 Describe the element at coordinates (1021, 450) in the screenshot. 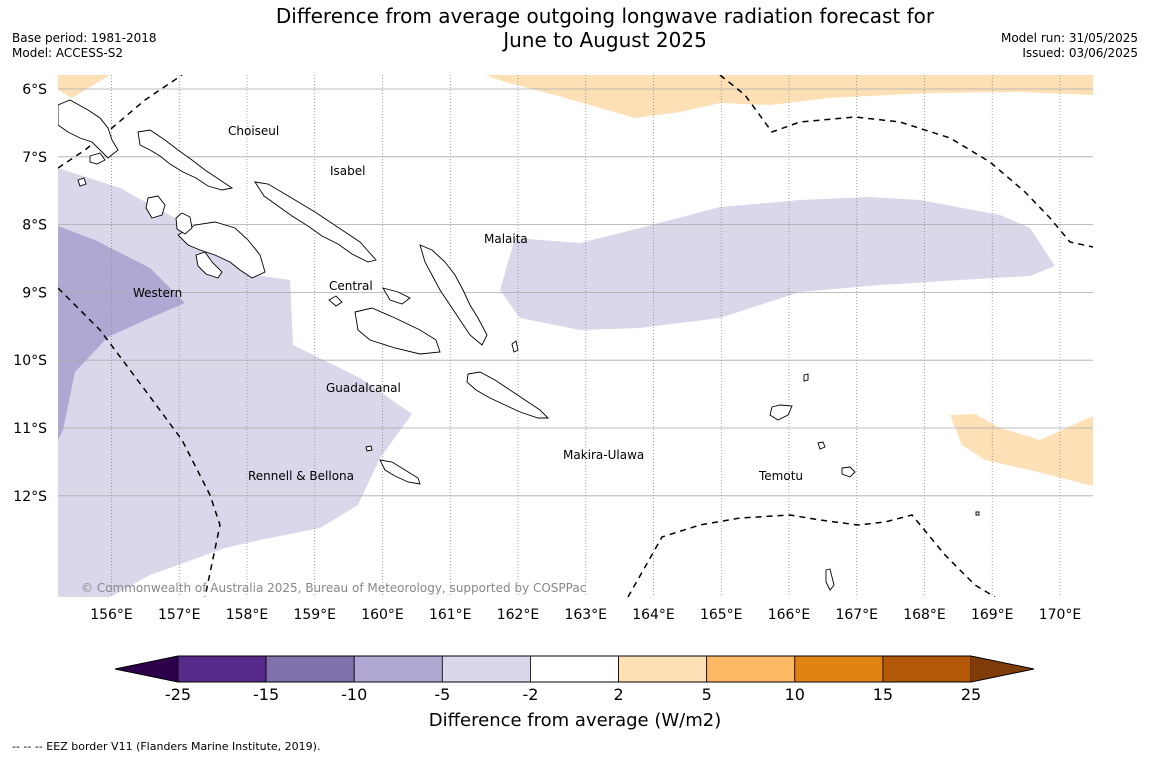

I see `olr-shade-light-orange-se` at that location.